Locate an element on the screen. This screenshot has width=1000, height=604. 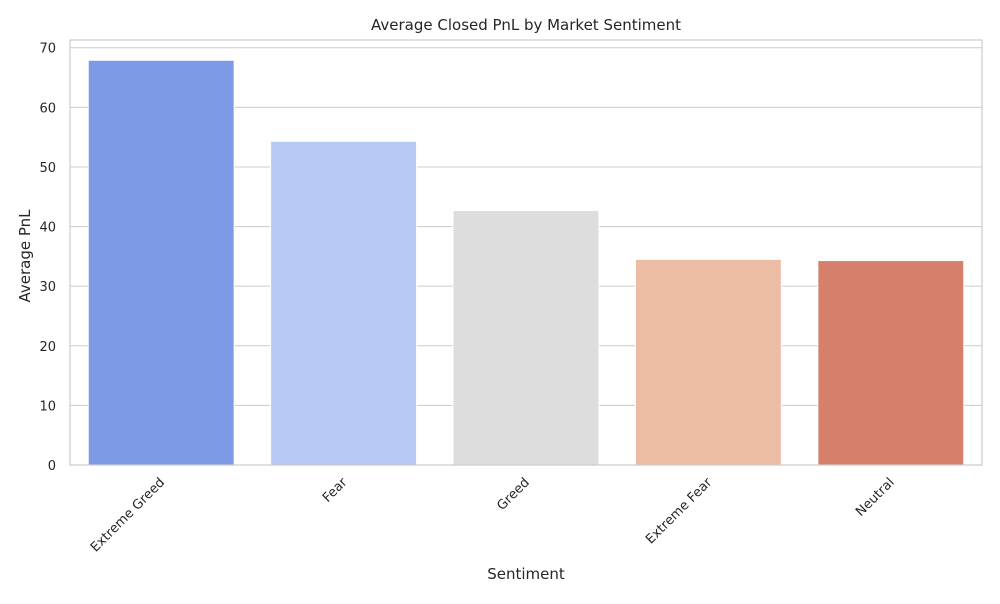
chart-title: Average Closed PnL by Market Sentiment is located at coordinates (526, 25).